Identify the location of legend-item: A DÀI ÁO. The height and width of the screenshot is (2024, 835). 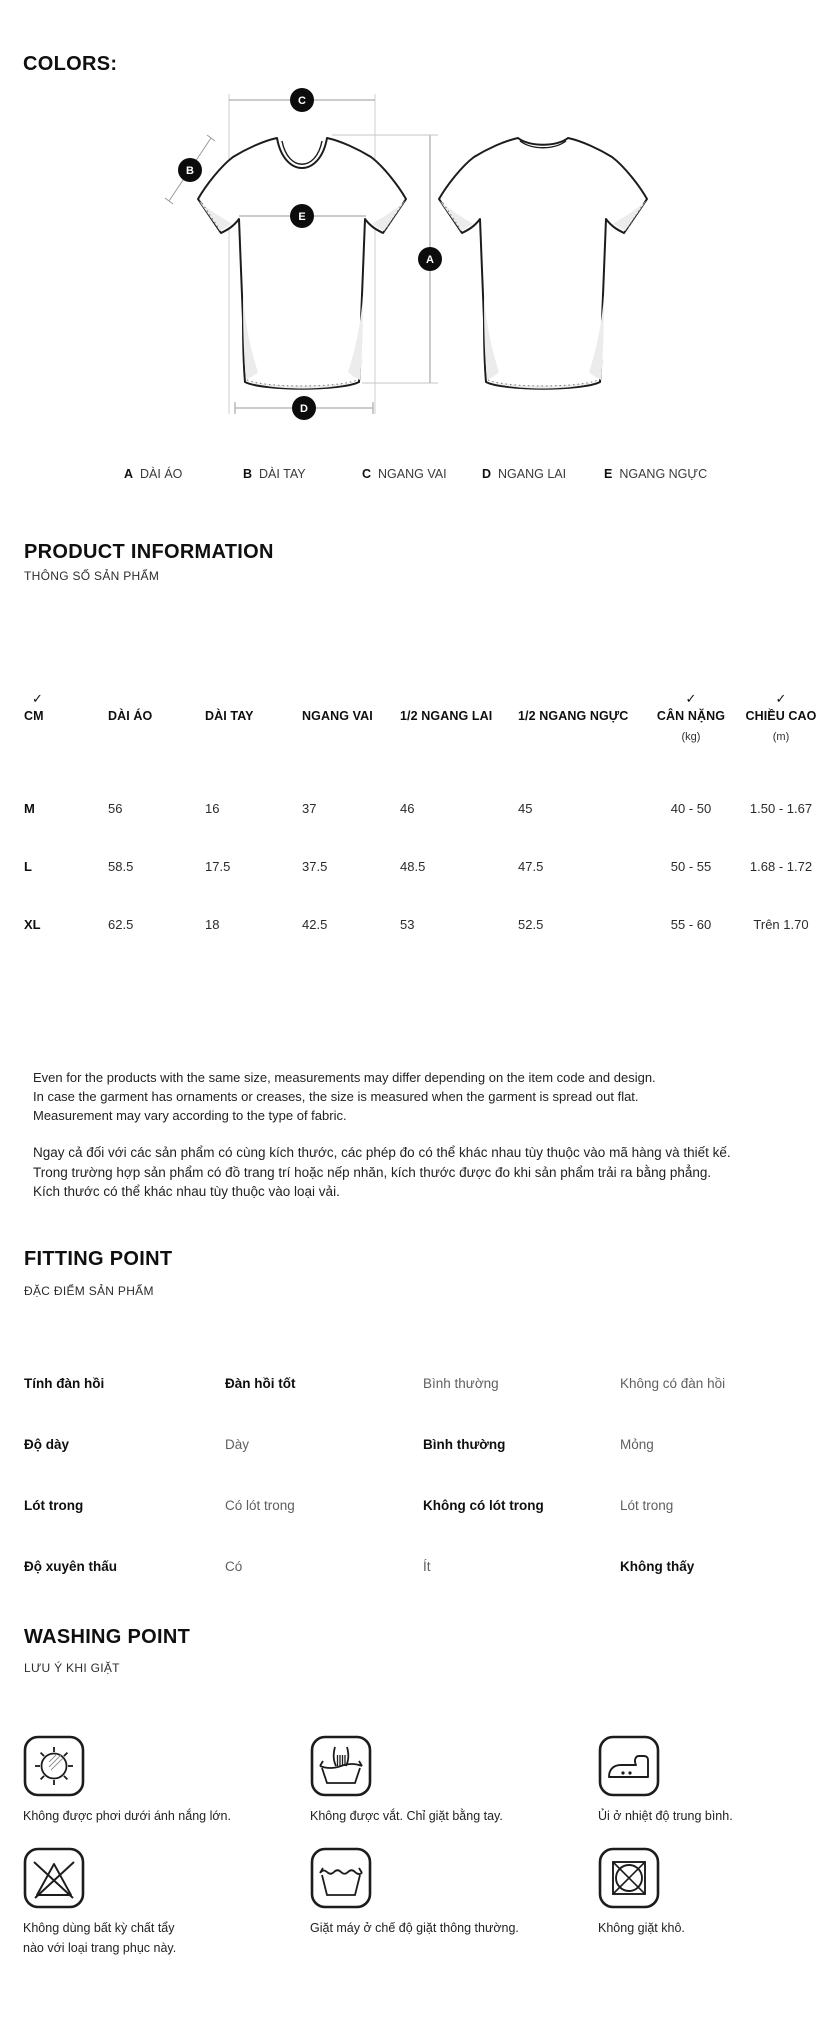
(153, 474).